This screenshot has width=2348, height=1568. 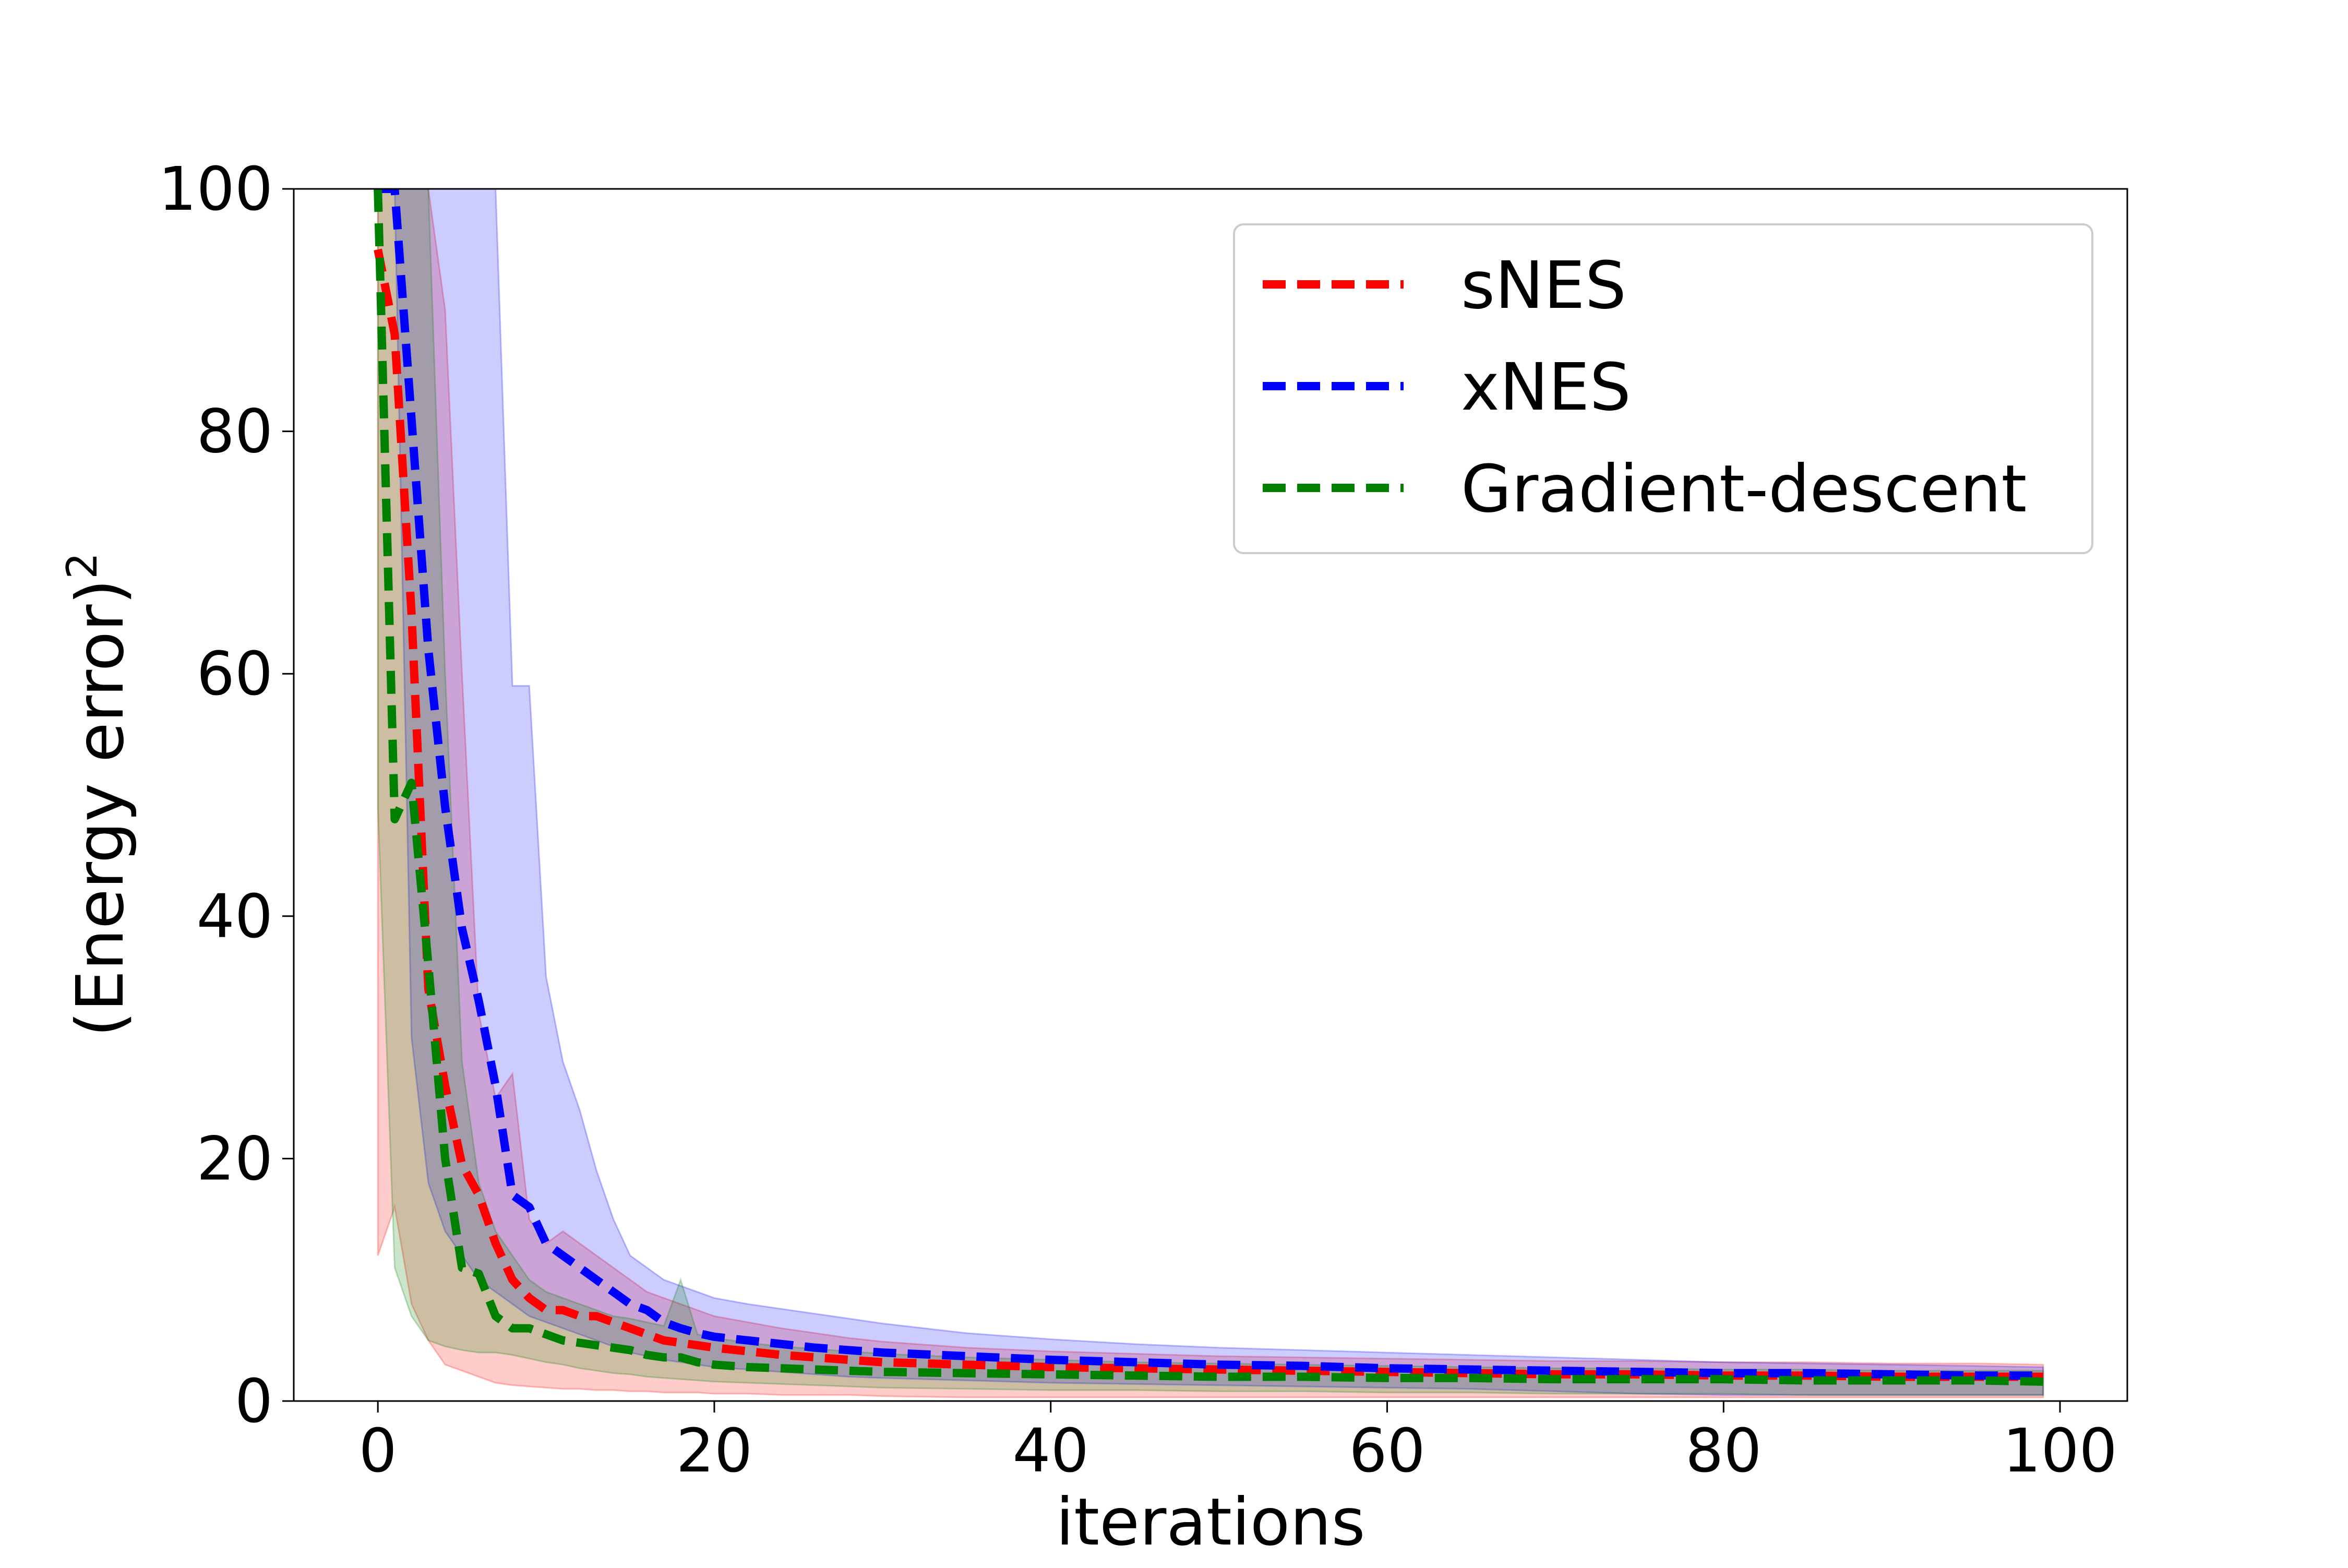 I want to click on y-axis-ticks: 0 20 40 60 80 100, so click(x=226, y=795).